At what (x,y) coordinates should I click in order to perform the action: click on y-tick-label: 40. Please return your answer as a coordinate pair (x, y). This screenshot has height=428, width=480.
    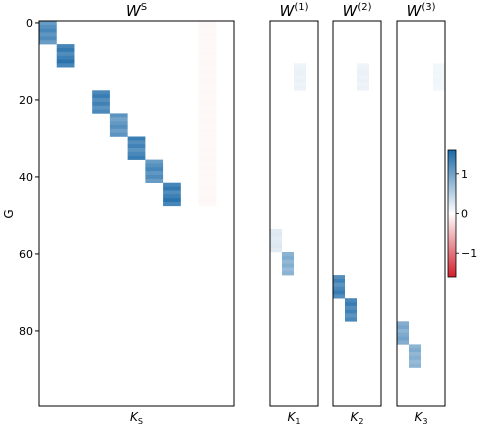
    Looking at the image, I should click on (26, 177).